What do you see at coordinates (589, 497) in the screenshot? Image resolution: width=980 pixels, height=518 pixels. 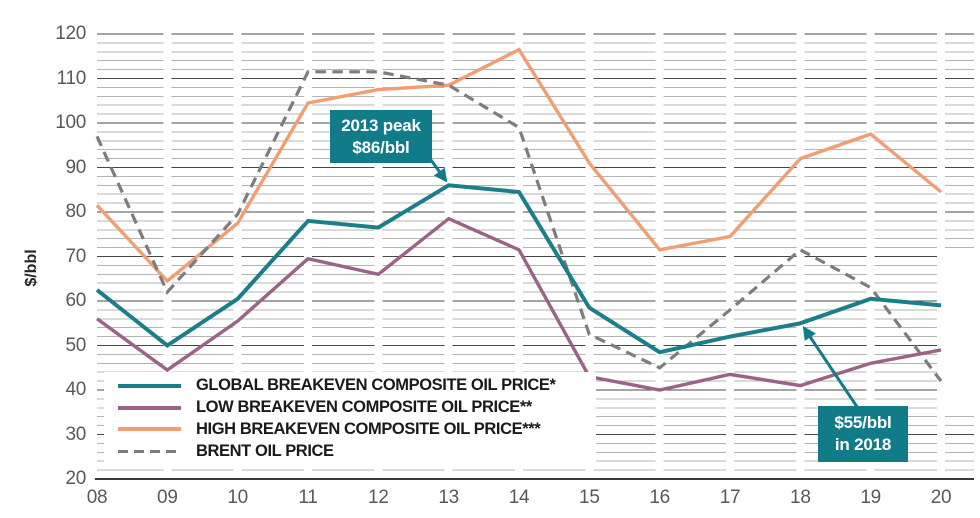 I see `x-tick-label: 15` at bounding box center [589, 497].